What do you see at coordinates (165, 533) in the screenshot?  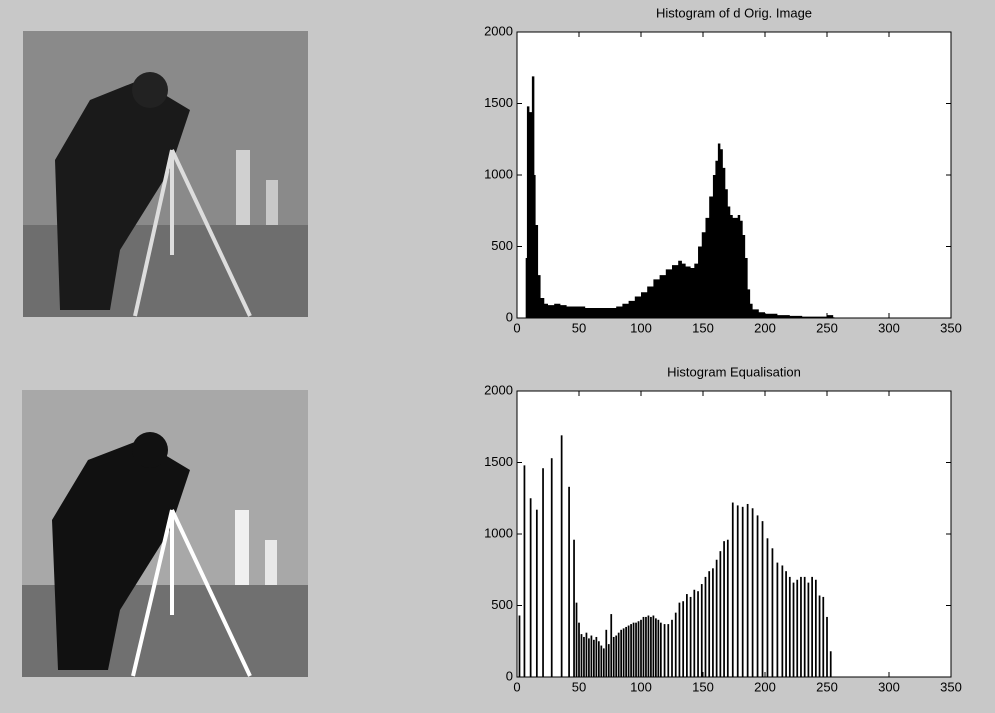 I see `image-equalised` at bounding box center [165, 533].